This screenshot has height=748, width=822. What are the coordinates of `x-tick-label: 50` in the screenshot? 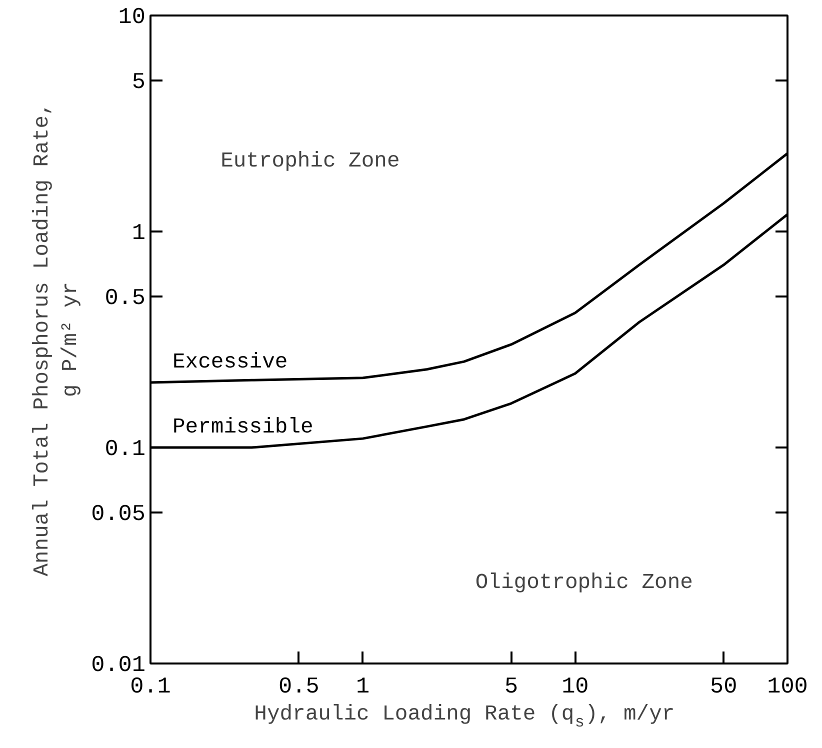 It's located at (724, 687).